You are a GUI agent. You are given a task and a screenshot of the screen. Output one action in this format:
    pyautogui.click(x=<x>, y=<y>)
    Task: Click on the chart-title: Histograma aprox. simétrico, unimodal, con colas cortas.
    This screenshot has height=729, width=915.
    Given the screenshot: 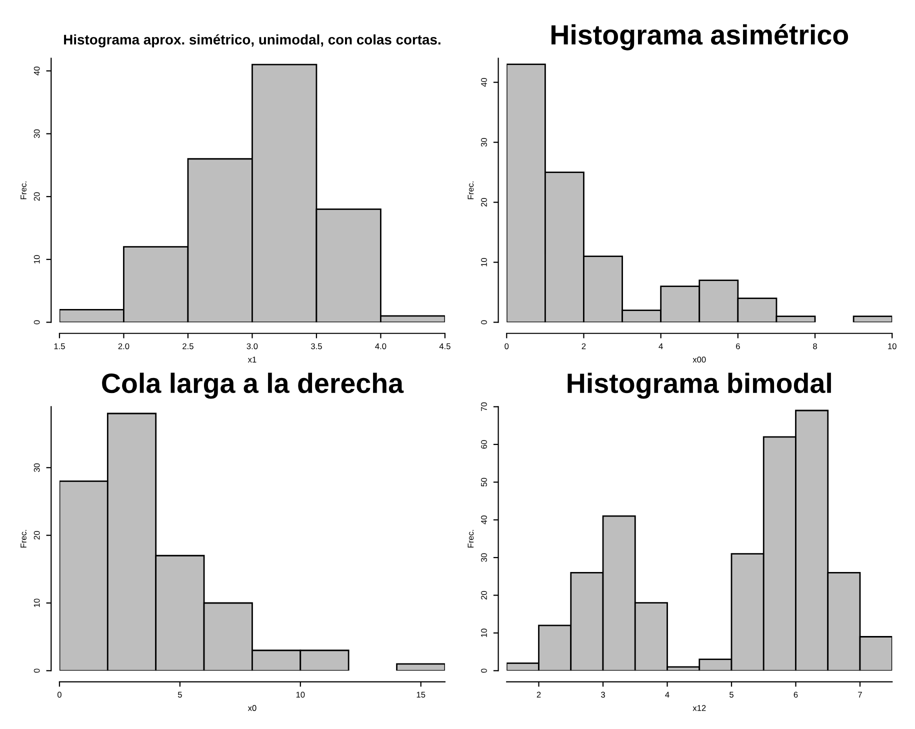 What is the action you would take?
    pyautogui.click(x=252, y=41)
    